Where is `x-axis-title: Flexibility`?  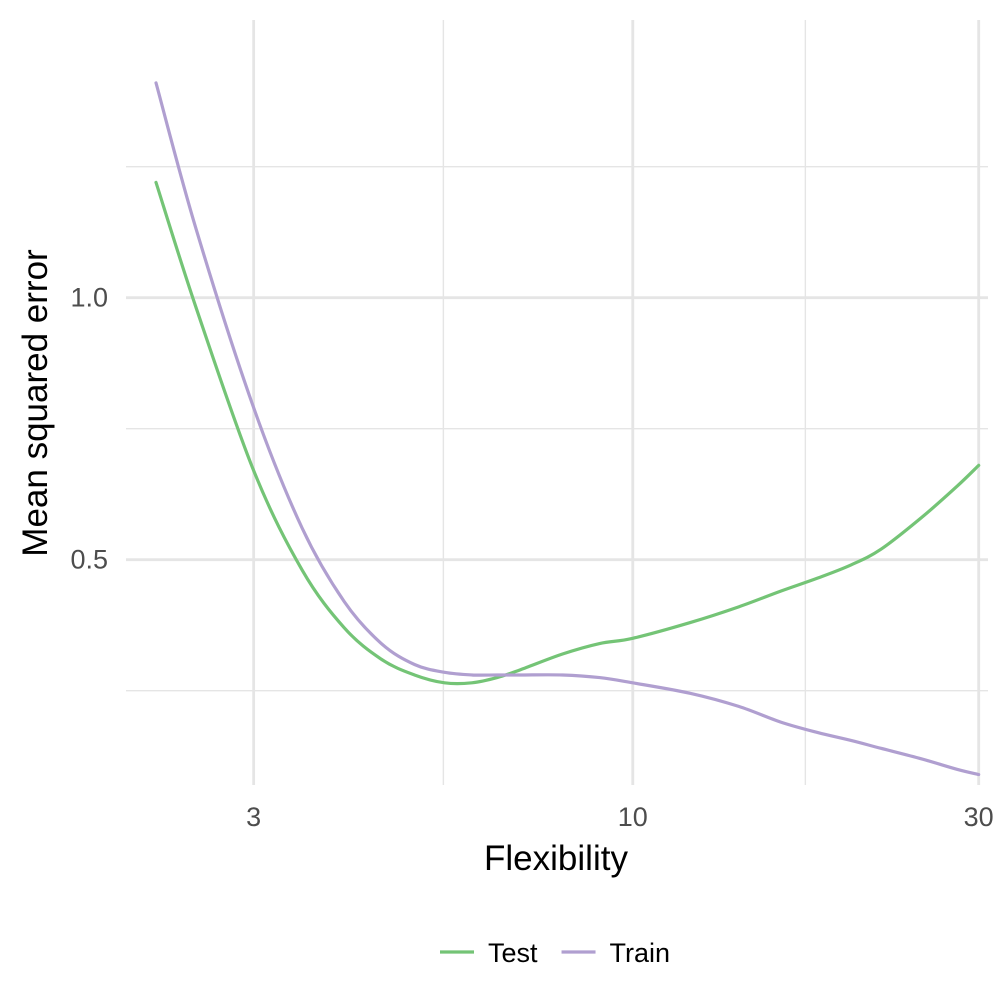 x-axis-title: Flexibility is located at coordinates (556, 858).